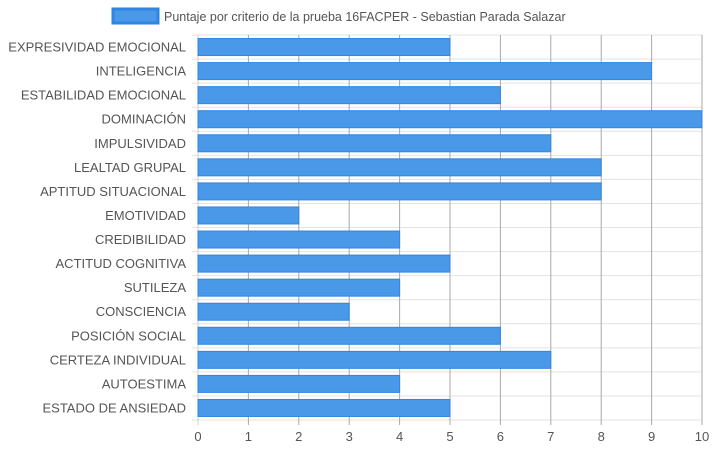 The width and height of the screenshot is (712, 456). What do you see at coordinates (144, 383) in the screenshot?
I see `y-tick-label: AUTOESTIMA` at bounding box center [144, 383].